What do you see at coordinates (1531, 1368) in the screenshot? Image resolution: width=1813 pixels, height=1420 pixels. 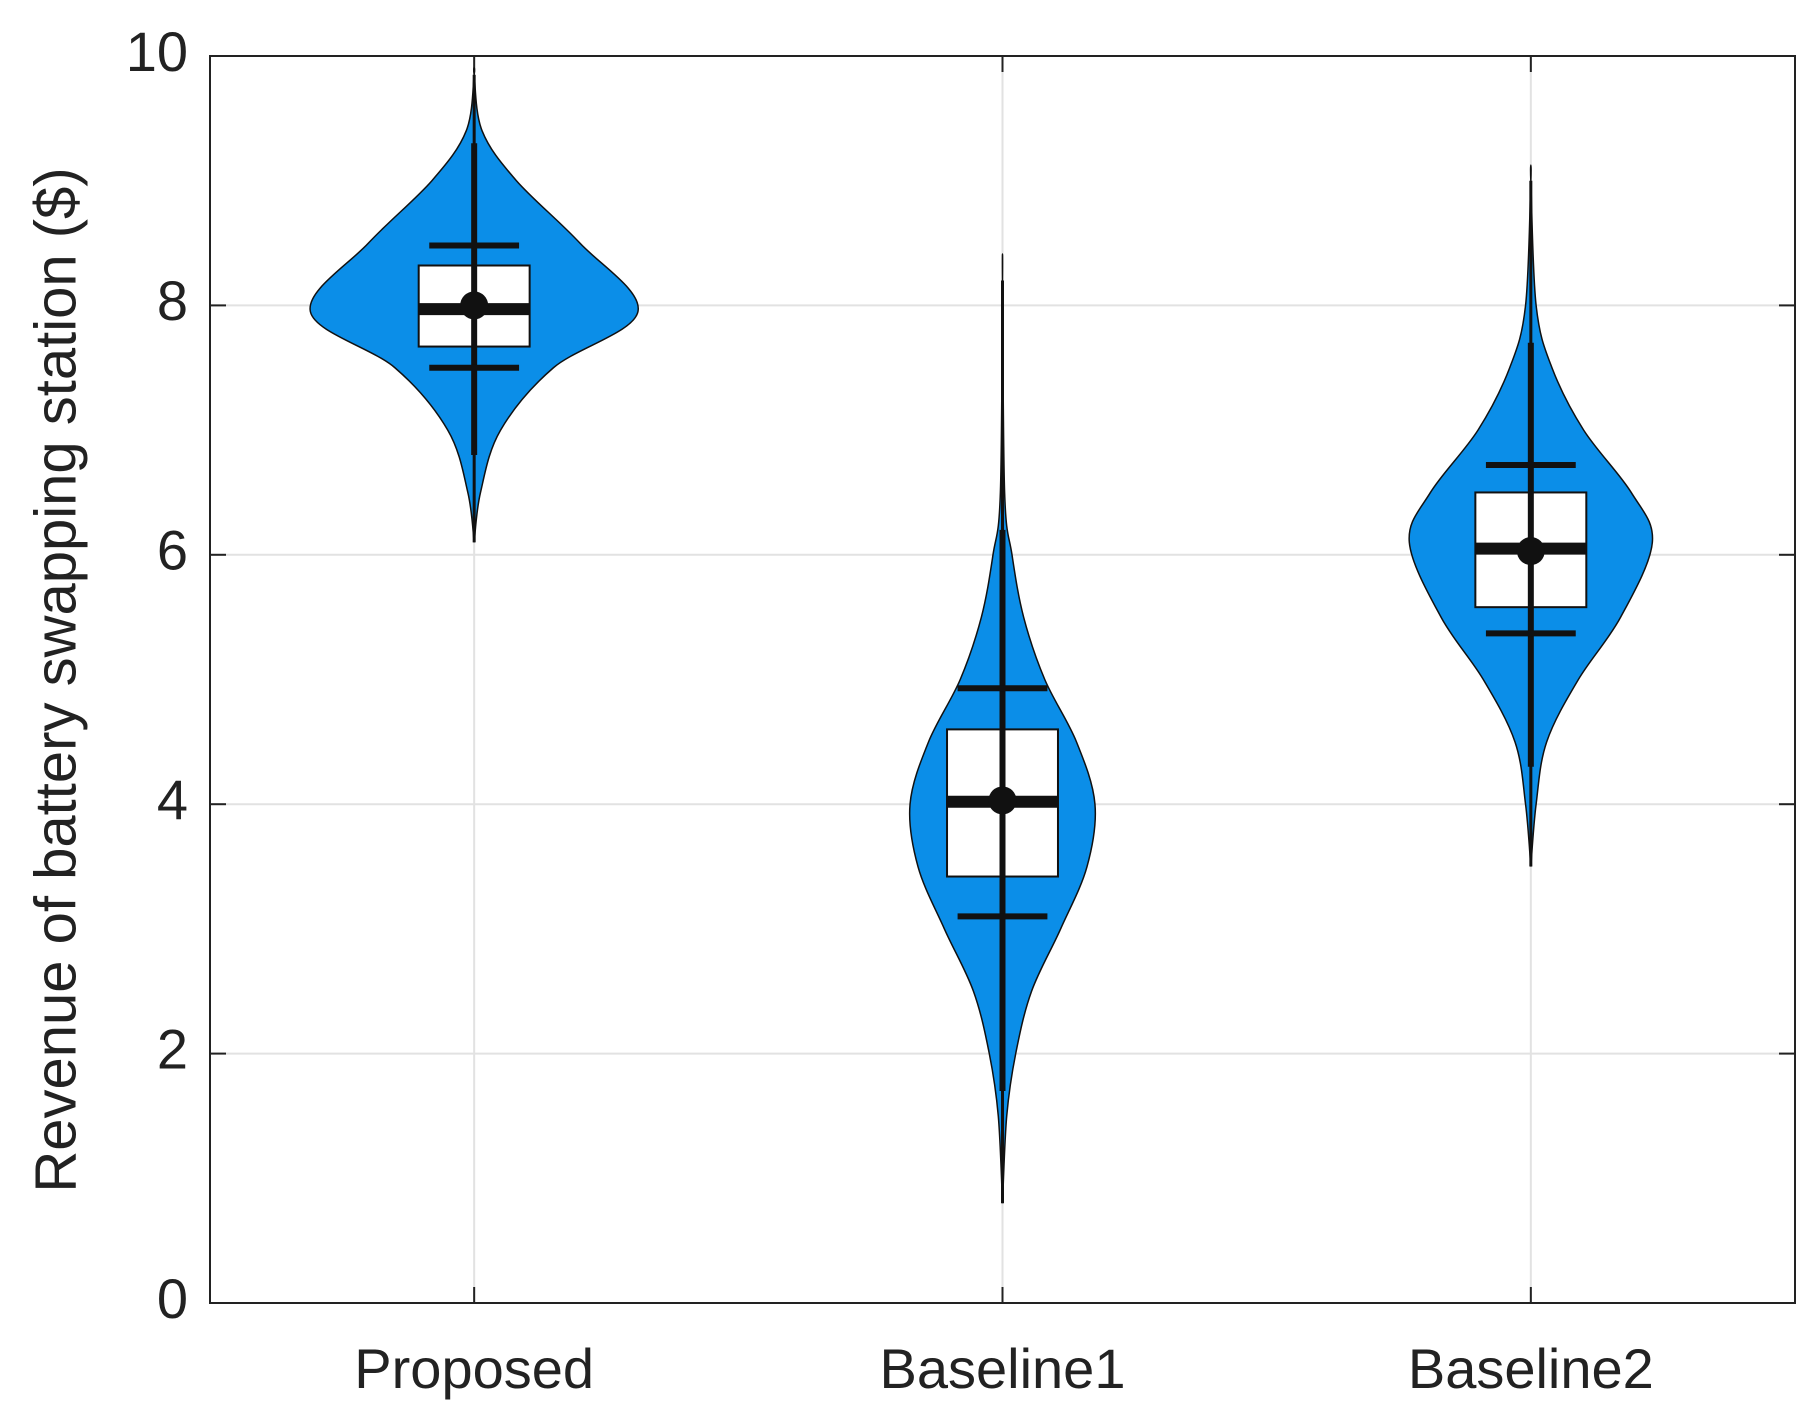 I see `x-tick-label: Baseline2` at bounding box center [1531, 1368].